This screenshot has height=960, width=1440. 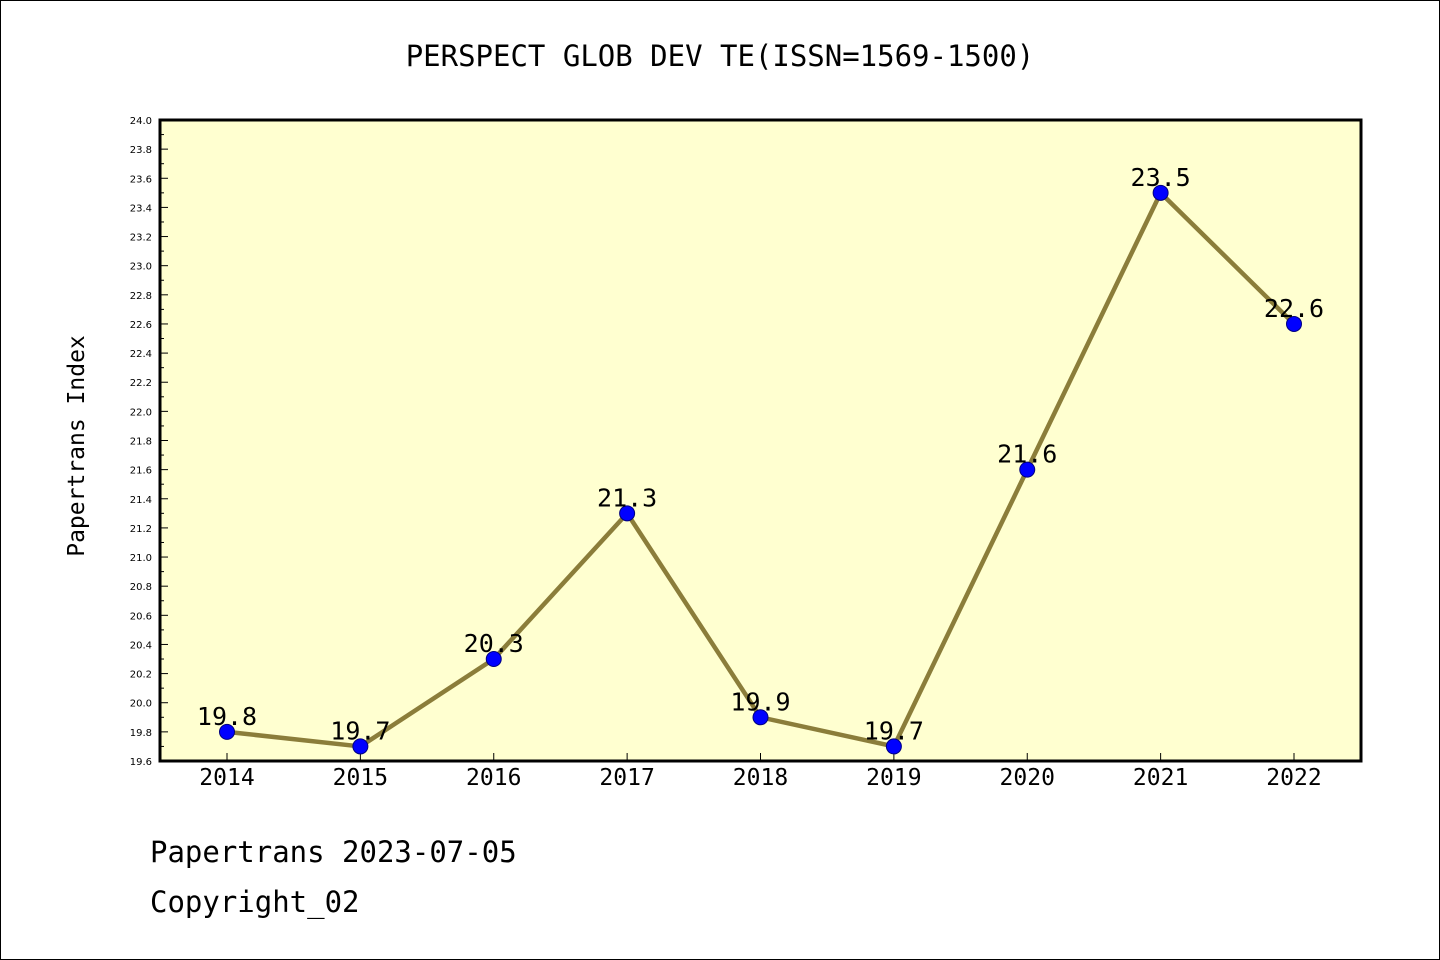 What do you see at coordinates (141, 500) in the screenshot?
I see `y-tick-label: 21.4` at bounding box center [141, 500].